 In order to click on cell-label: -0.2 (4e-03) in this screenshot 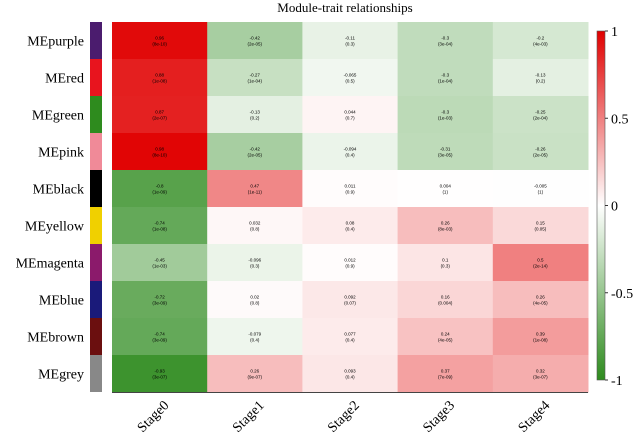, I will do `click(540, 41)`.